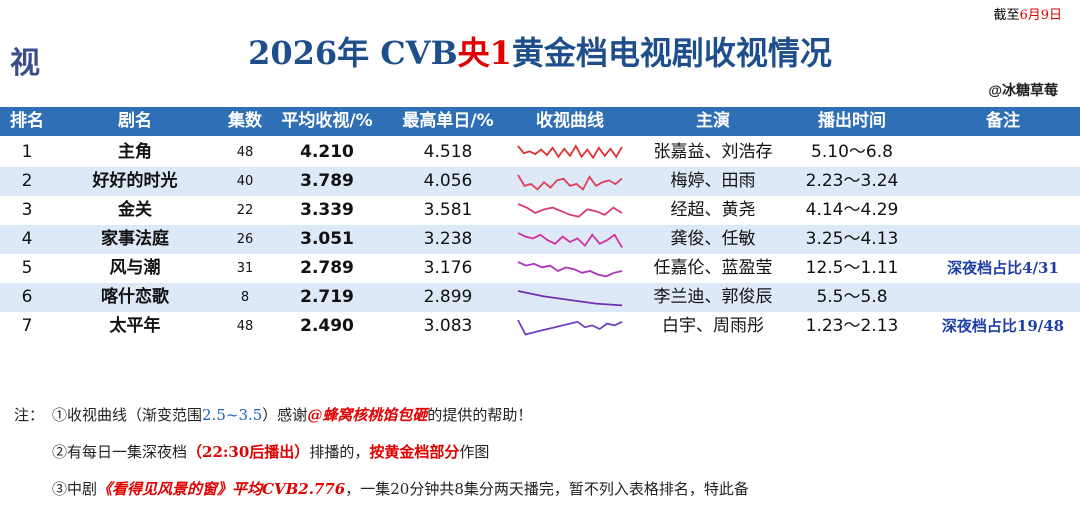 The height and width of the screenshot is (506, 1080). I want to click on table-cell: 31, so click(245, 268).